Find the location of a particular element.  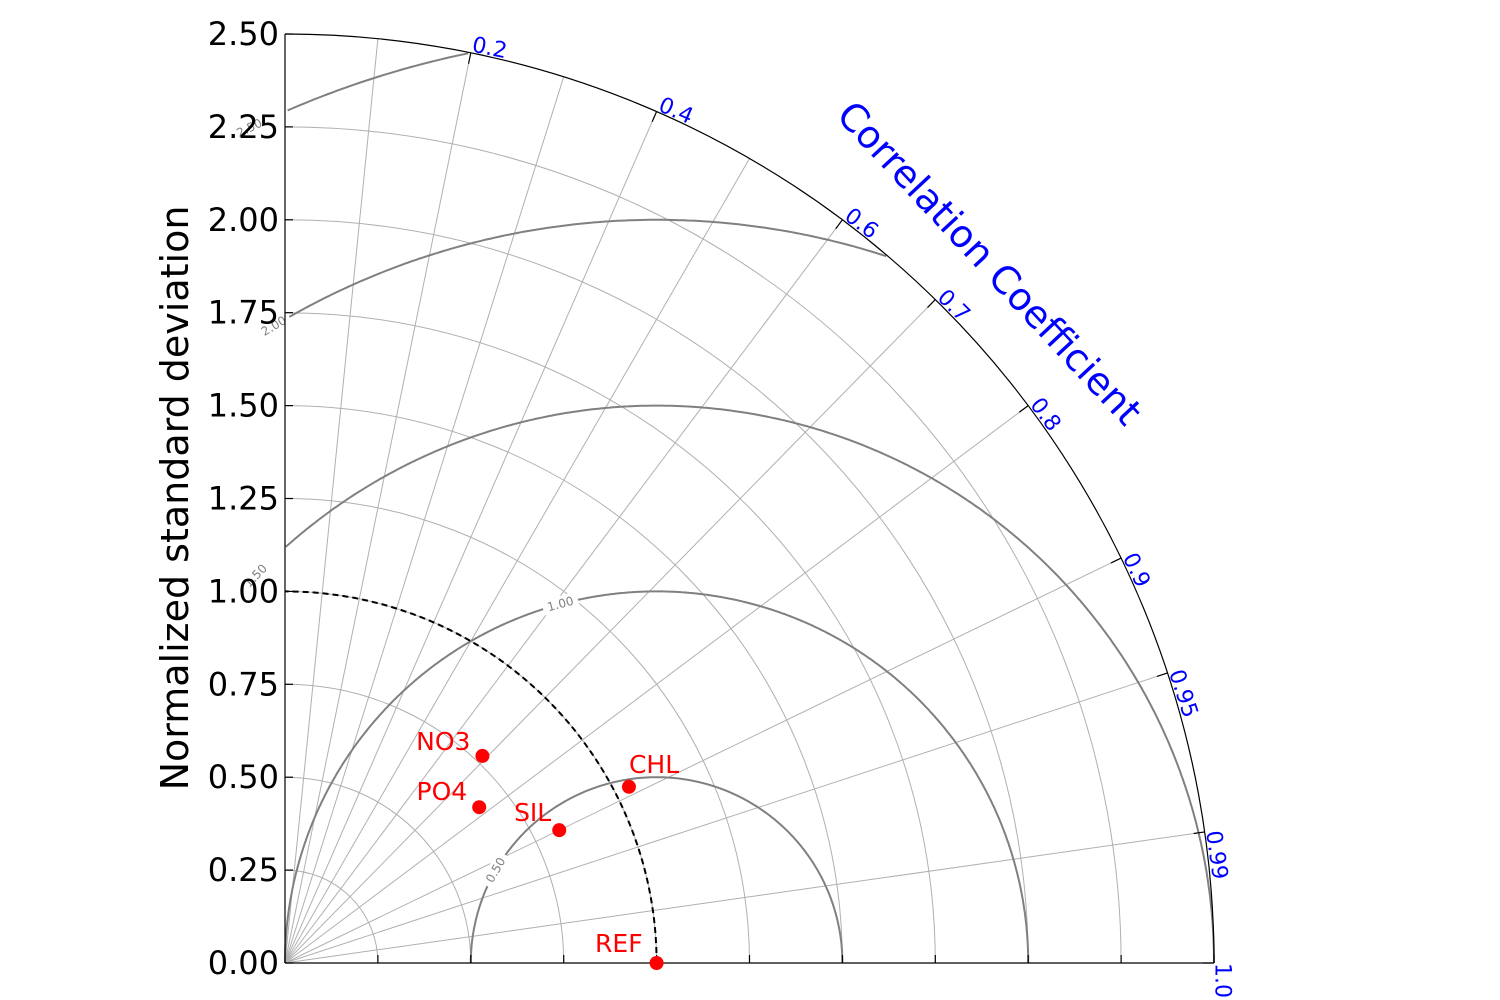

data-point-label-no3: NO3 is located at coordinates (443, 741).